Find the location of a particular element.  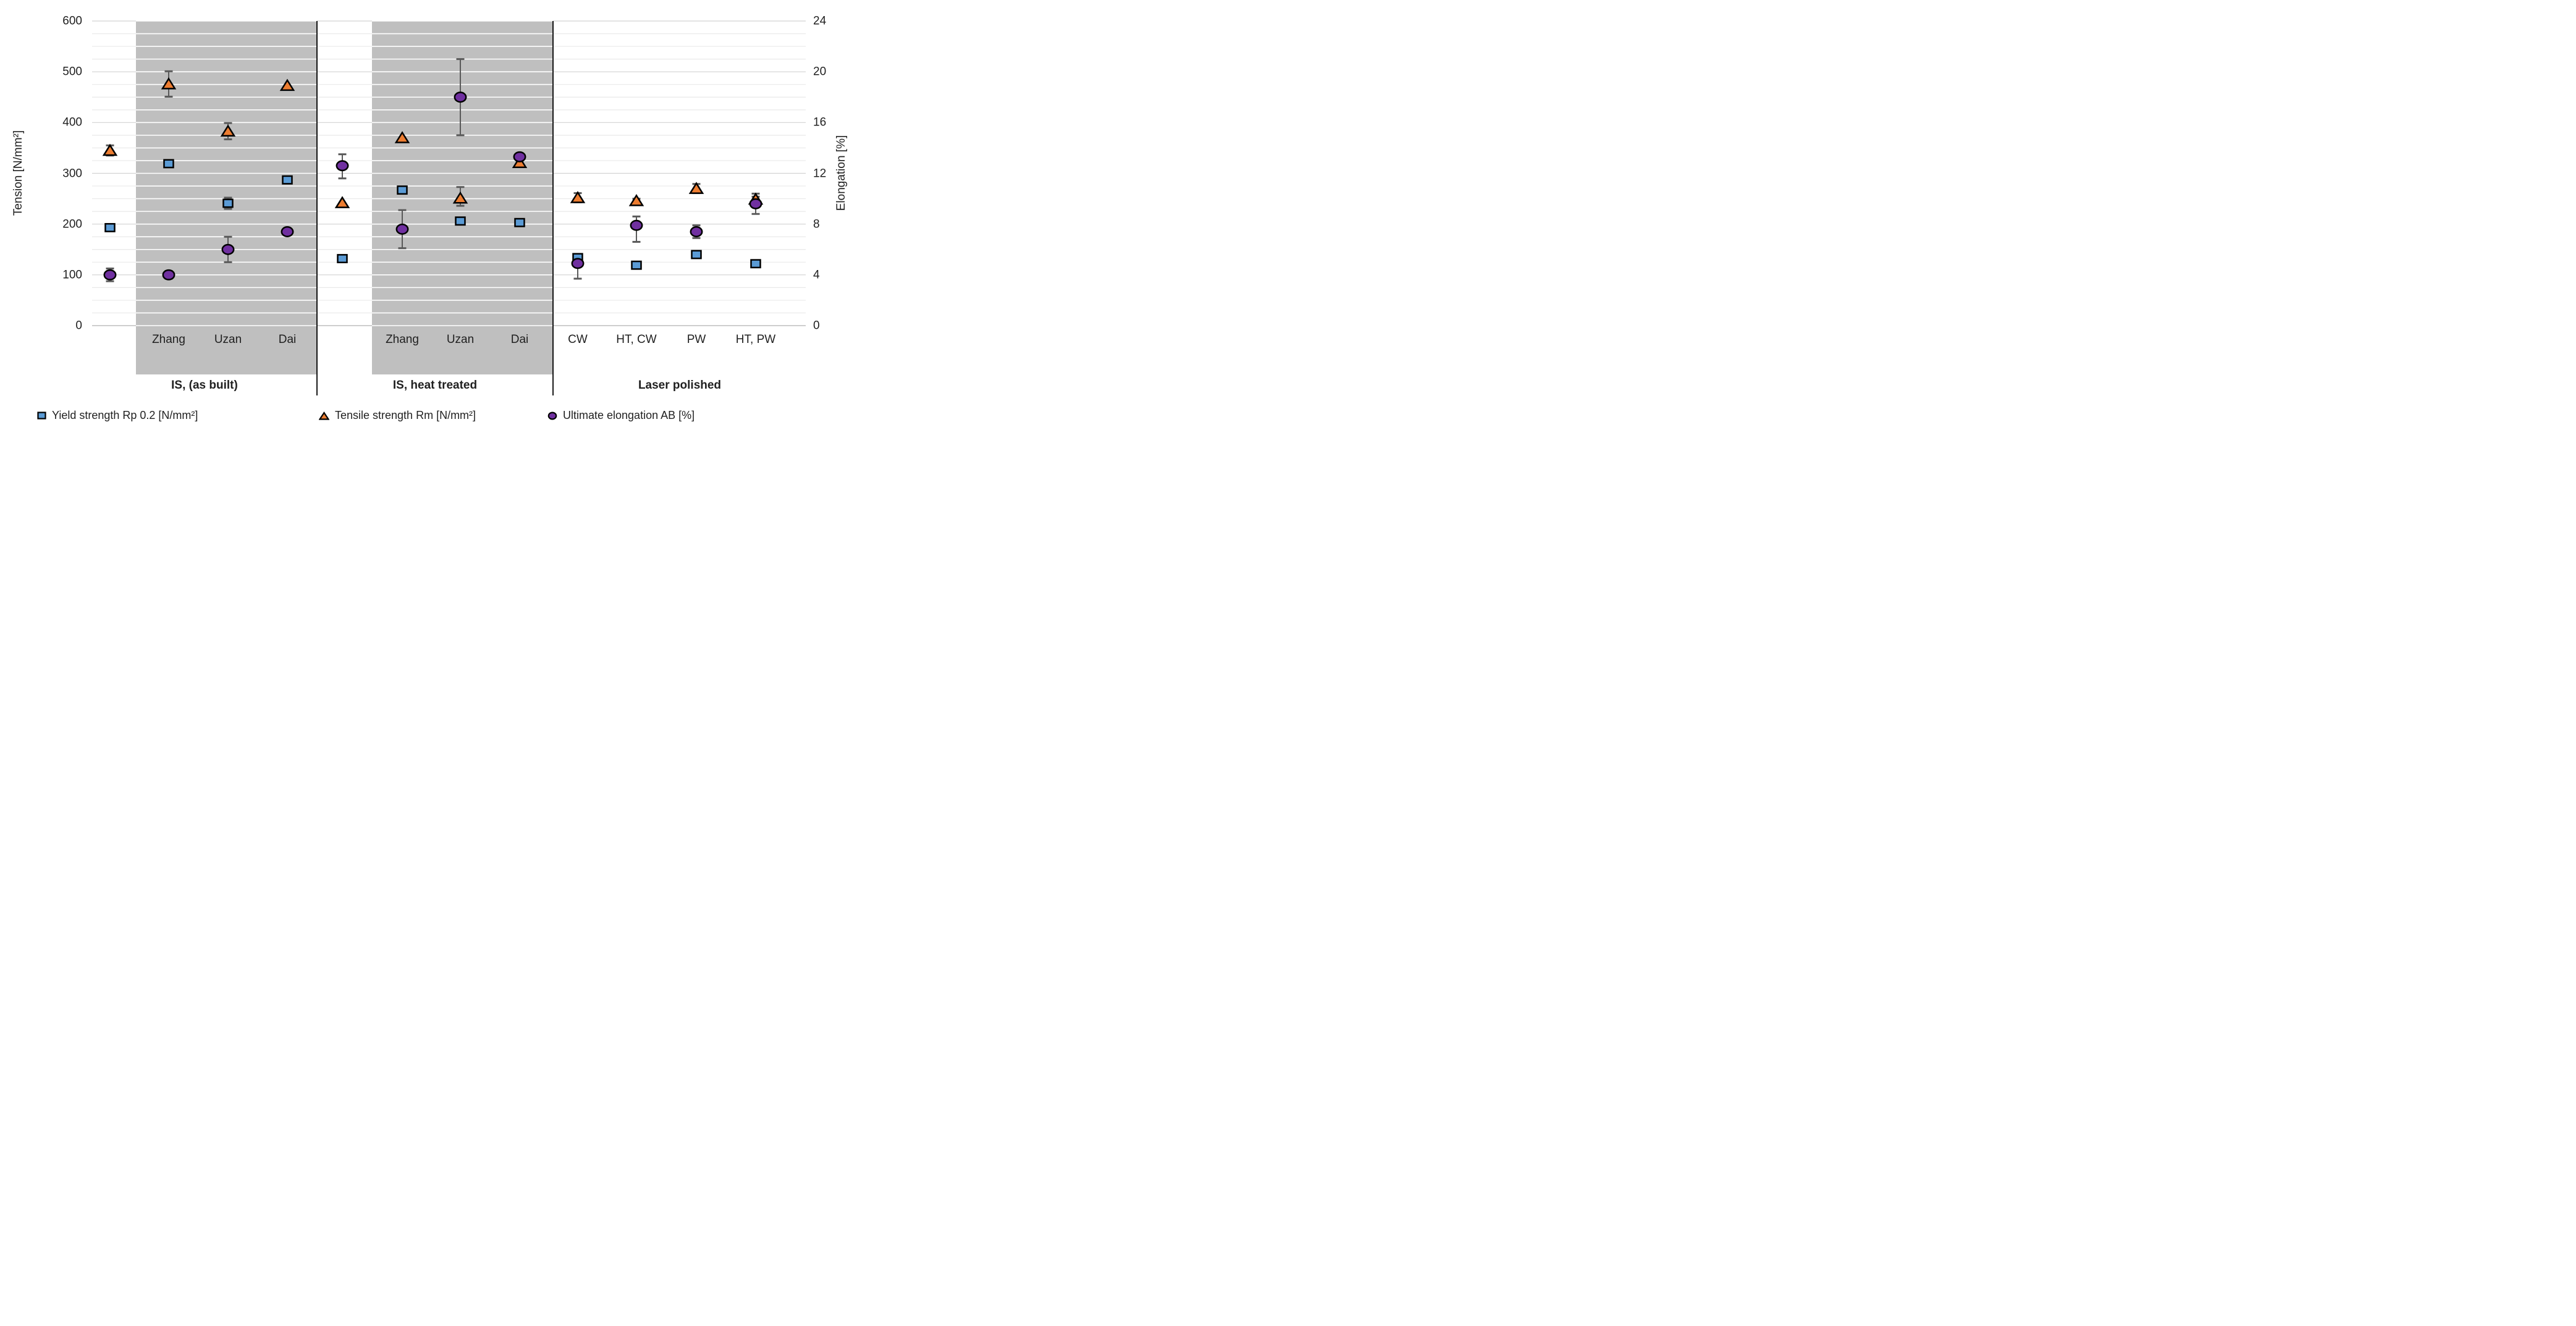

right-axis-tick-label: 12 is located at coordinates (820, 173).